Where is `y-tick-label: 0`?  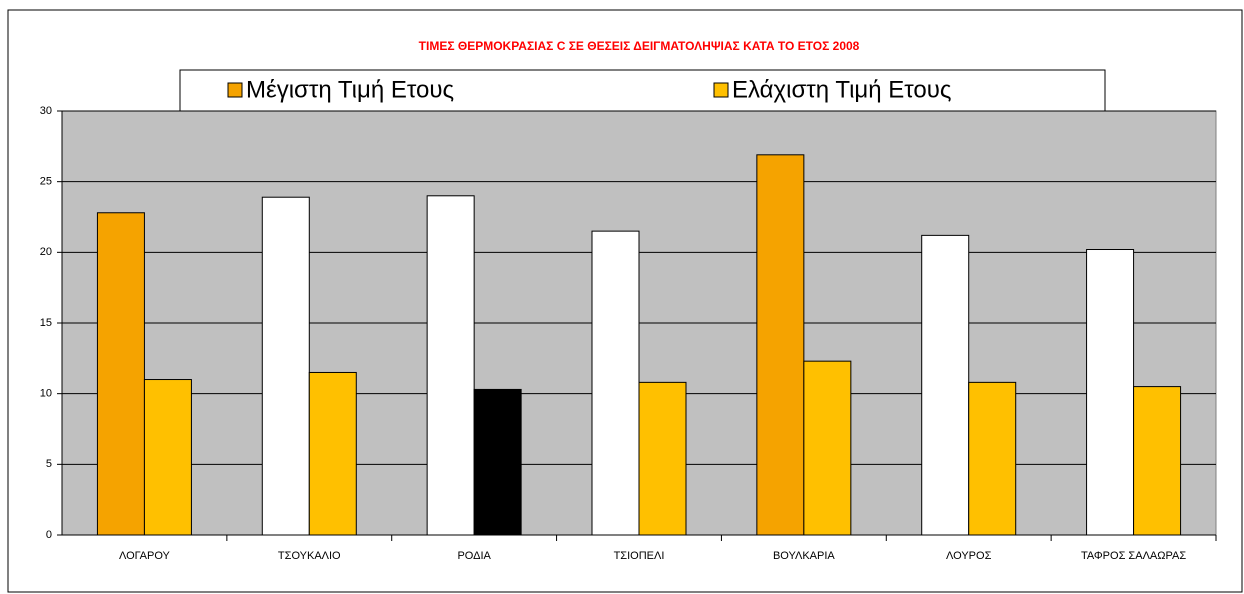 y-tick-label: 0 is located at coordinates (49, 535).